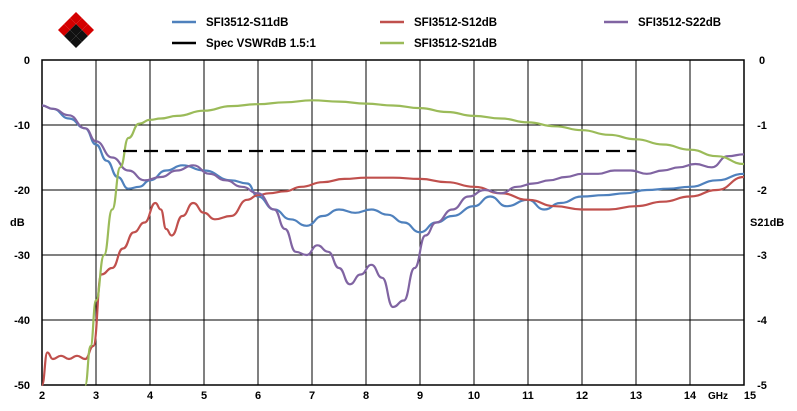 This screenshot has height=411, width=797. I want to click on x-tick-label: 13, so click(636, 396).